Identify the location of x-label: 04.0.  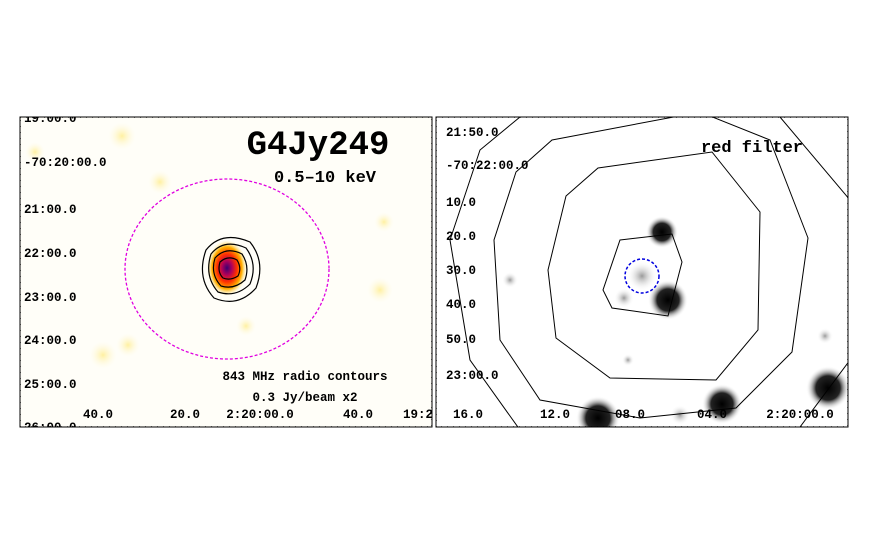
(712, 415).